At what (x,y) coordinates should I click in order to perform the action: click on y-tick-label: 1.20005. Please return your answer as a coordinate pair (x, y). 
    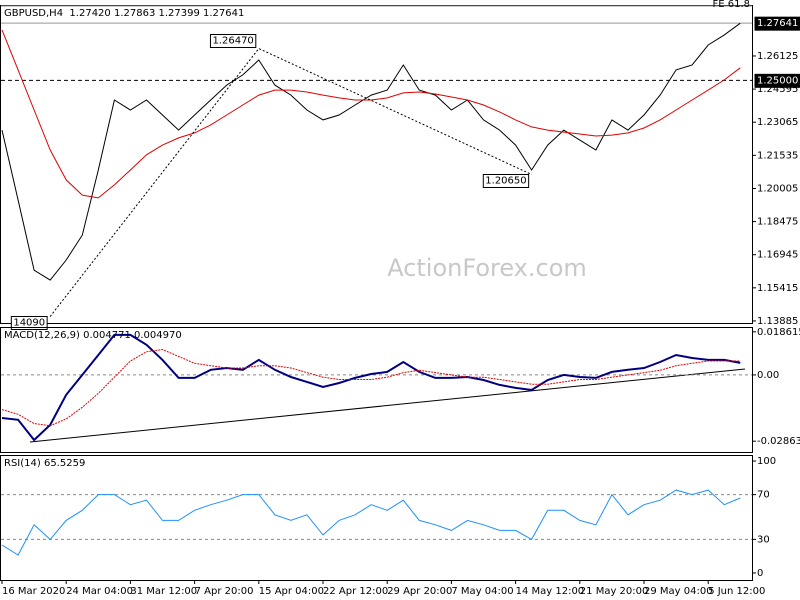
    Looking at the image, I should click on (777, 188).